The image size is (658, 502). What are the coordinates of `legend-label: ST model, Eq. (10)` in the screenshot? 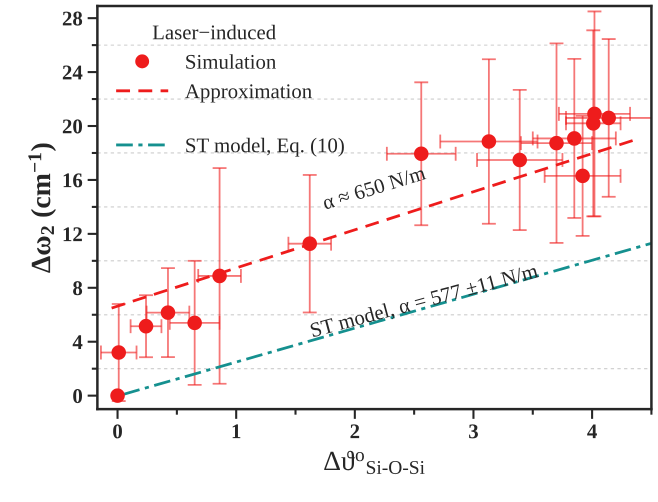 It's located at (265, 147).